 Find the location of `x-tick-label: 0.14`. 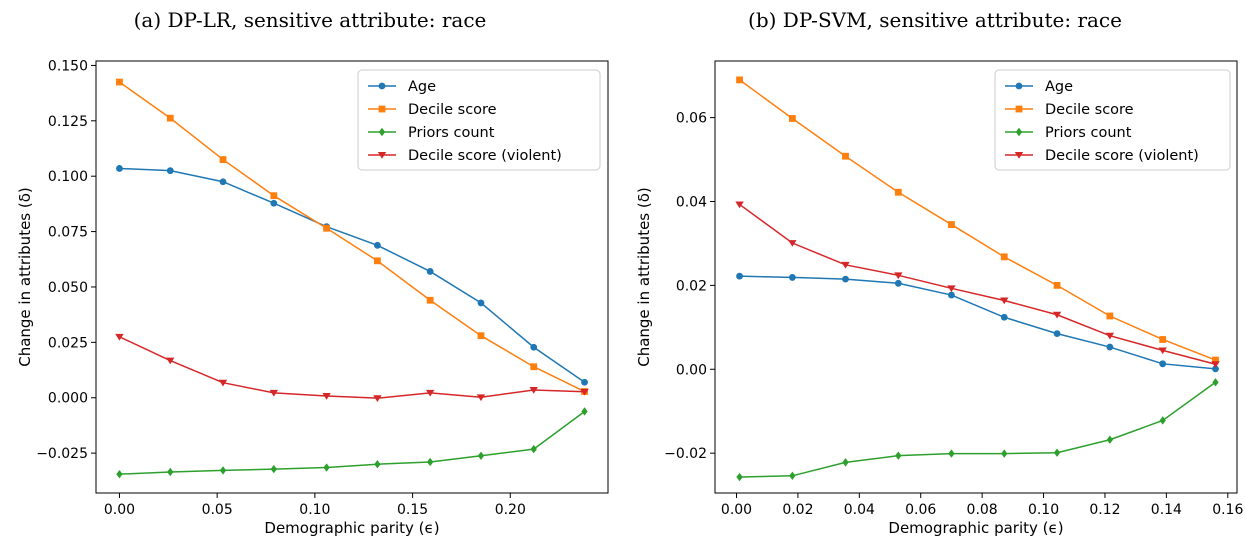

x-tick-label: 0.14 is located at coordinates (1166, 510).